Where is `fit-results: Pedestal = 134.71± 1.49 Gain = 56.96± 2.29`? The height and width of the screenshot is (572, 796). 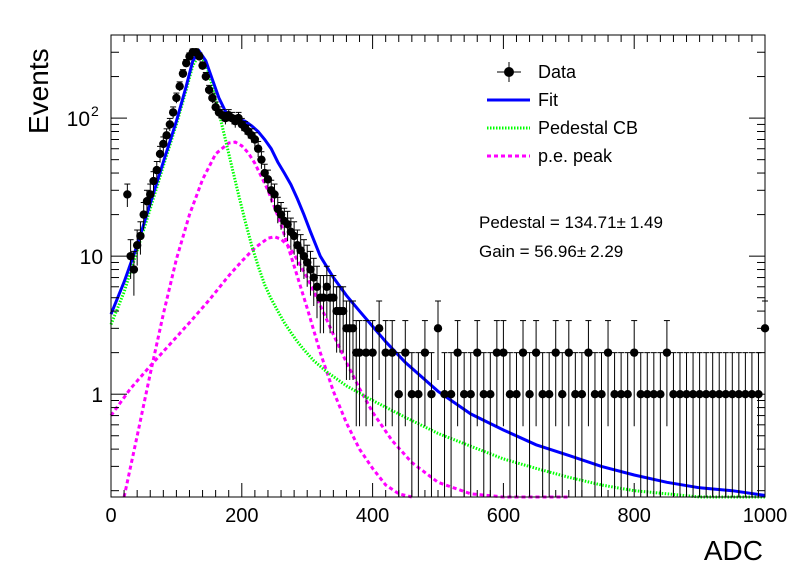
fit-results: Pedestal = 134.71± 1.49 Gain = 56.96± 2.29 is located at coordinates (571, 237).